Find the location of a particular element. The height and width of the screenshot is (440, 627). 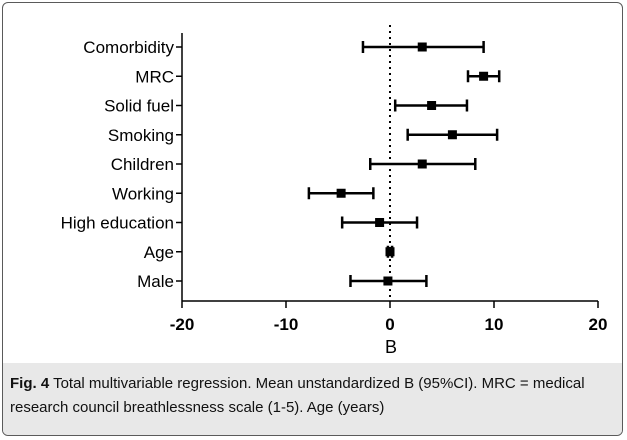

category-label-1: MRC is located at coordinates (154, 76).